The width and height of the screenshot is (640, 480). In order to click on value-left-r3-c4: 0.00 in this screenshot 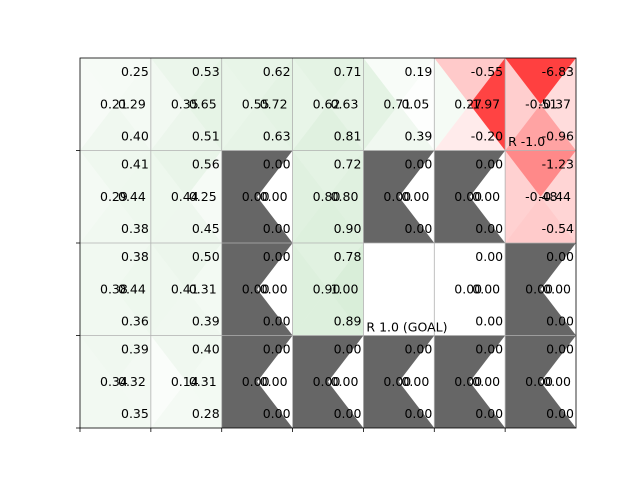, I will do `click(397, 381)`.